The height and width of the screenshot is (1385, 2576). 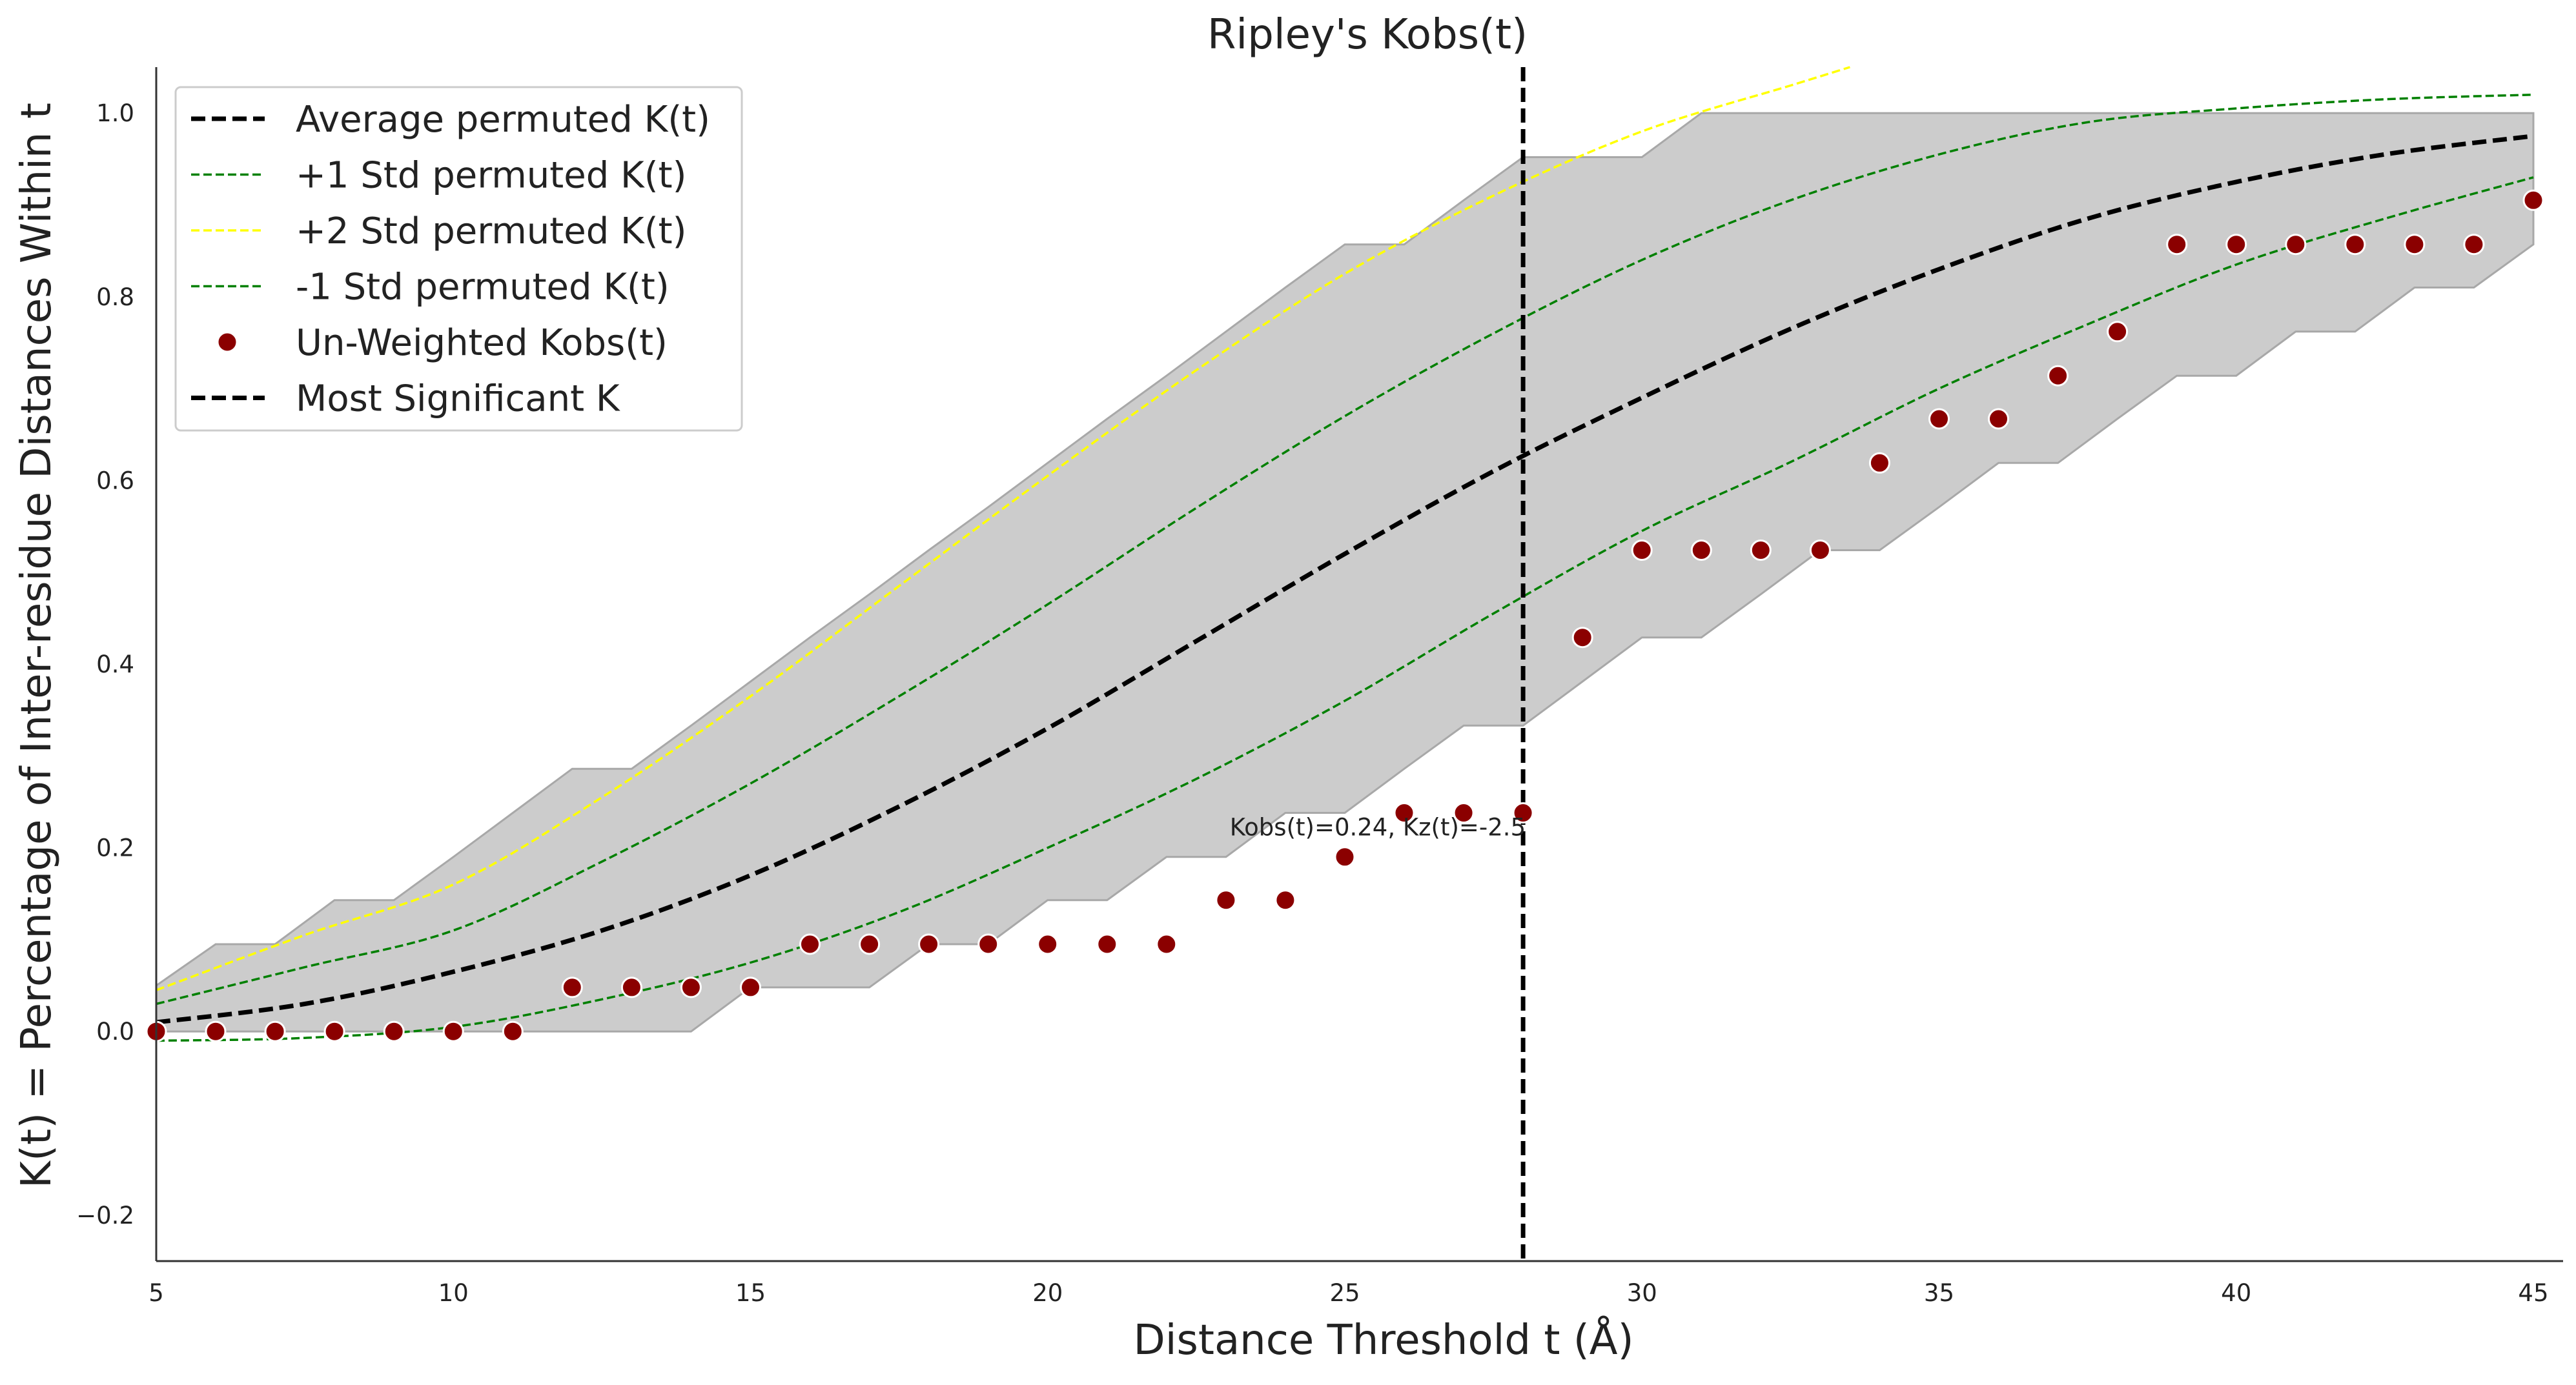 I want to click on y-tick-label: 0.0, so click(x=115, y=1032).